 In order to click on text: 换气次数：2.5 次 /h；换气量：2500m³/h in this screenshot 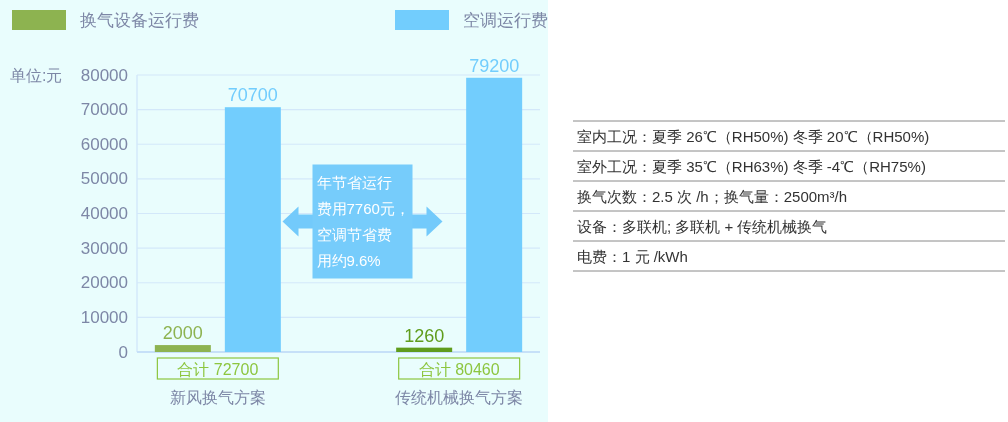, I will do `click(712, 196)`.